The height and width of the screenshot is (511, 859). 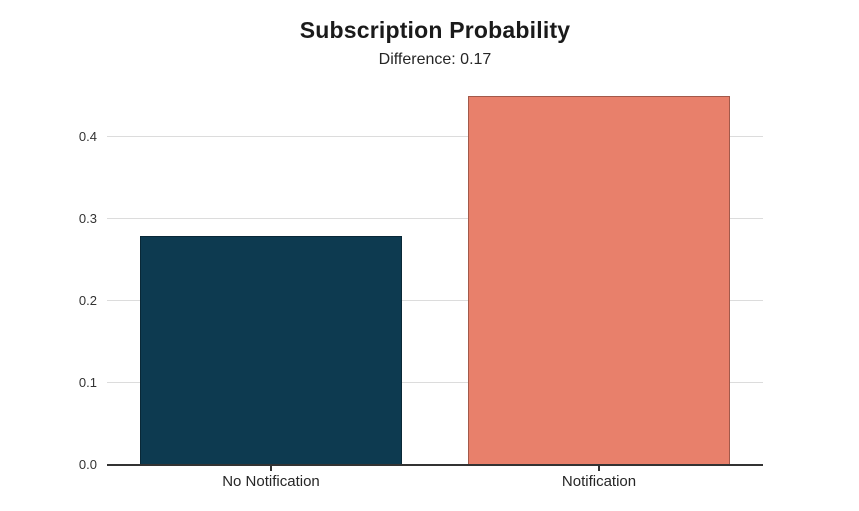 I want to click on y-tick-label: 0.1, so click(x=87, y=383).